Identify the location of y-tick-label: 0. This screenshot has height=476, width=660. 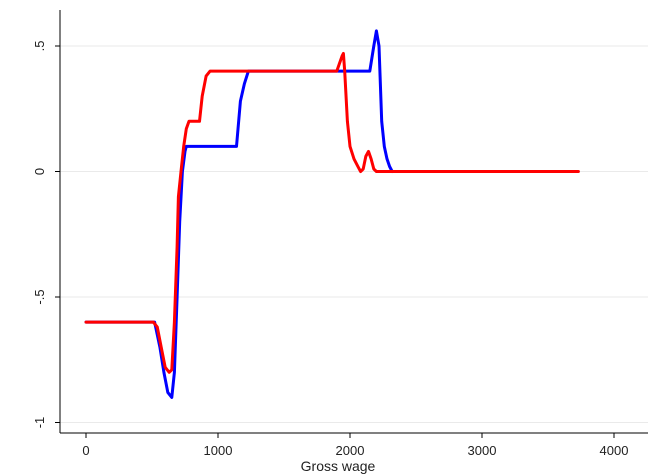
(39, 171).